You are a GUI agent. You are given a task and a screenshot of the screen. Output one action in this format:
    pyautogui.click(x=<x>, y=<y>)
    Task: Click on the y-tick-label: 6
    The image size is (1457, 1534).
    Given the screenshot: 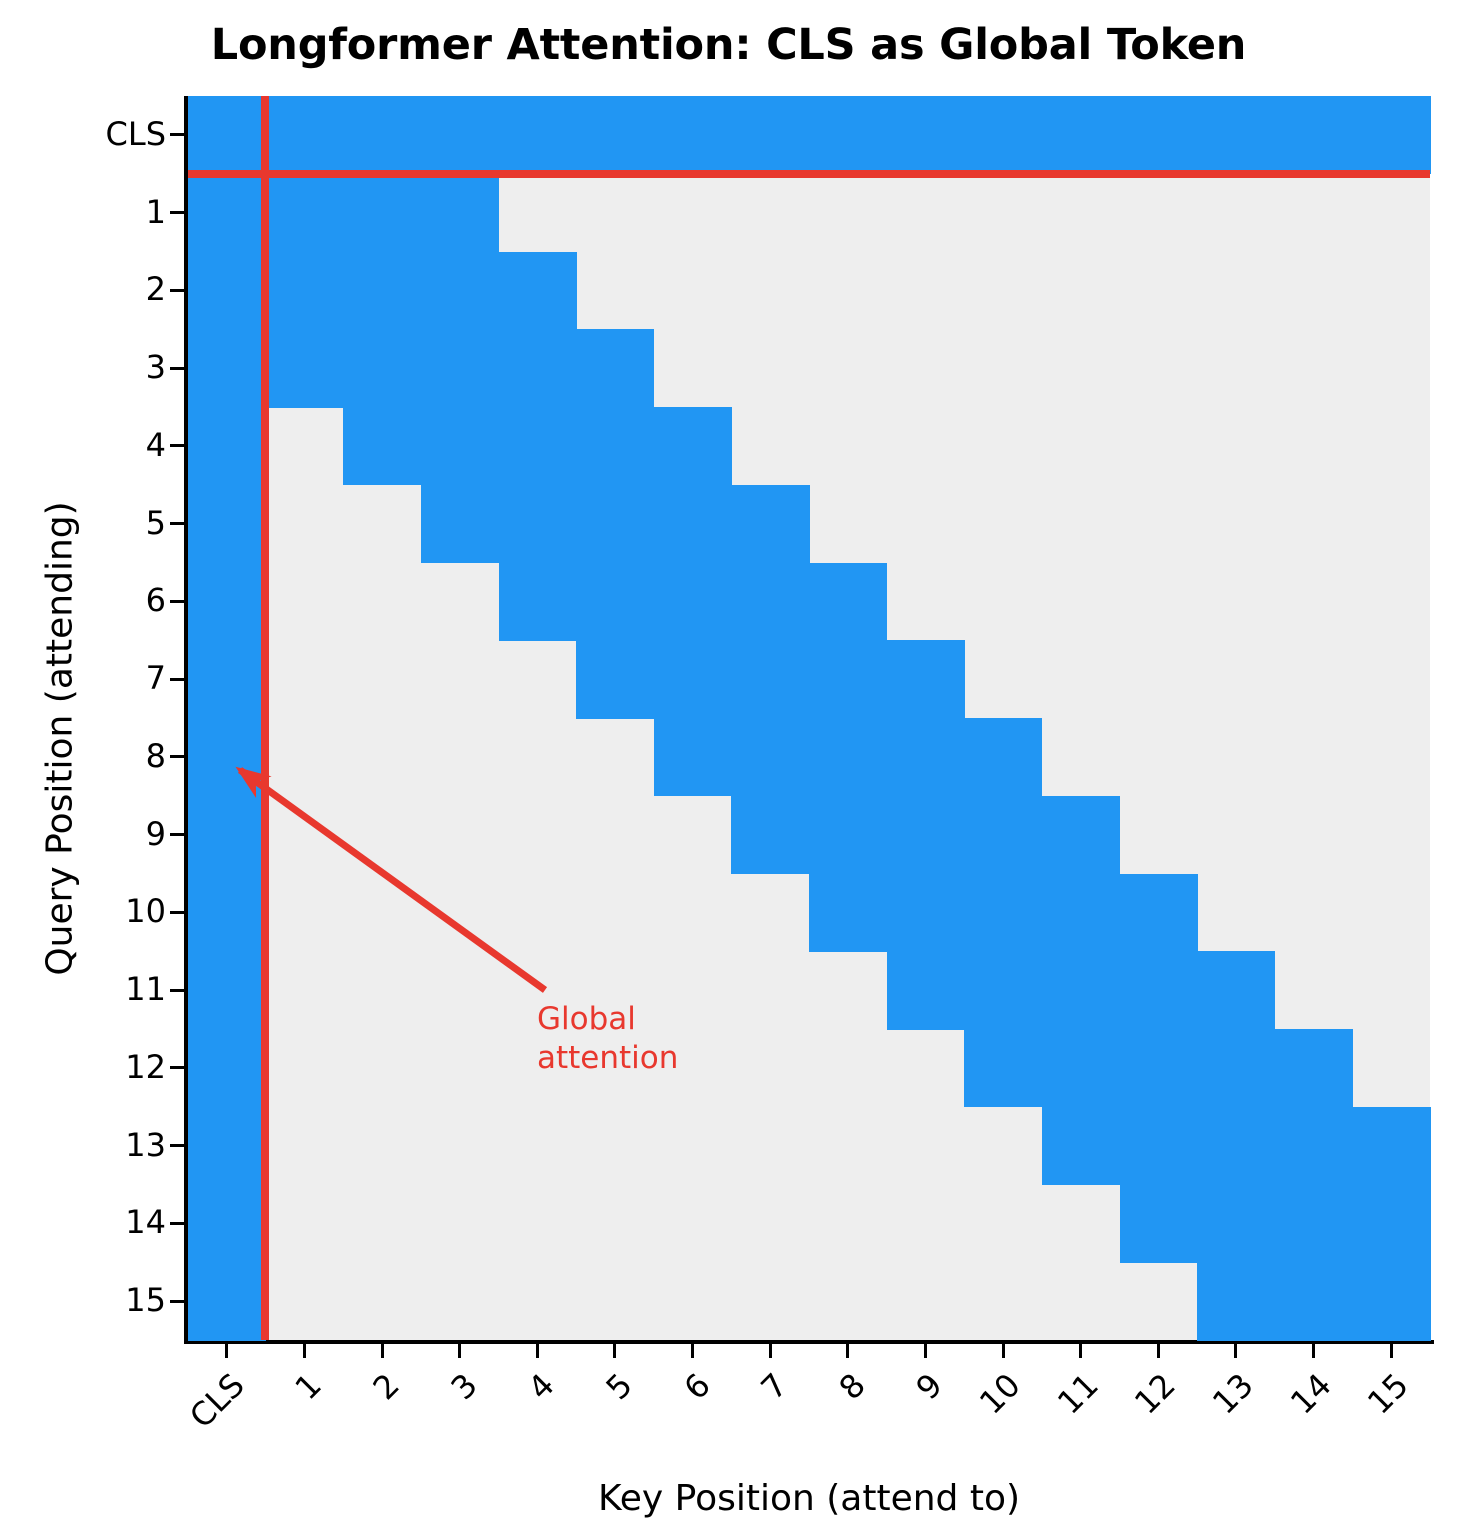 What is the action you would take?
    pyautogui.click(x=155, y=600)
    